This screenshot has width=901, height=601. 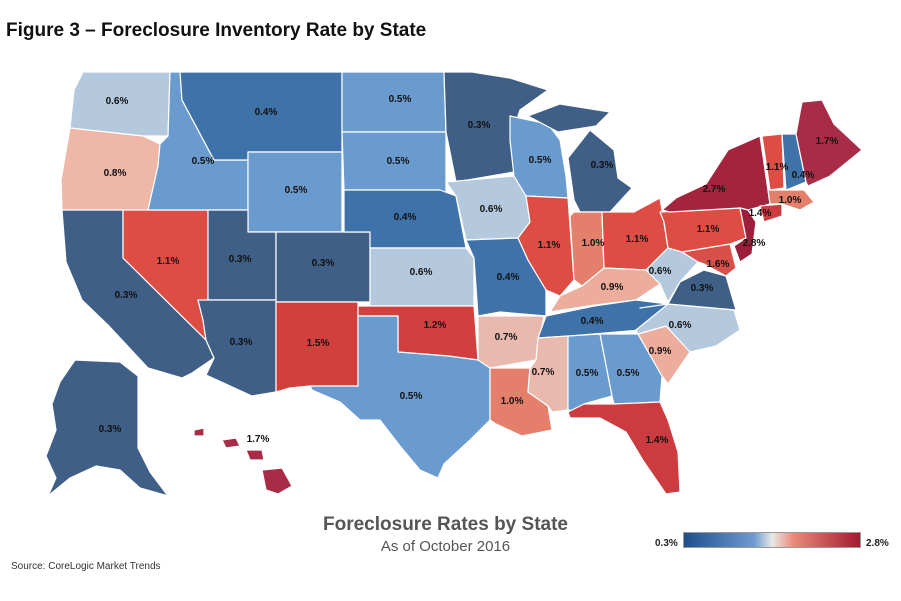 What do you see at coordinates (543, 372) in the screenshot?
I see `rate-label-MS: 0.7%` at bounding box center [543, 372].